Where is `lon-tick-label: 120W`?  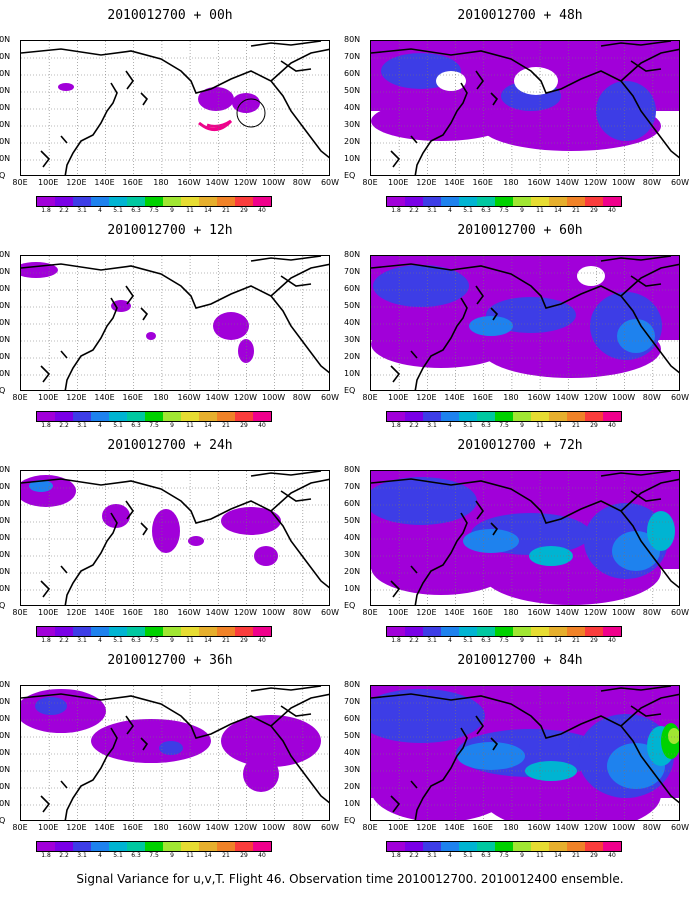 lon-tick-label: 120W is located at coordinates (245, 397).